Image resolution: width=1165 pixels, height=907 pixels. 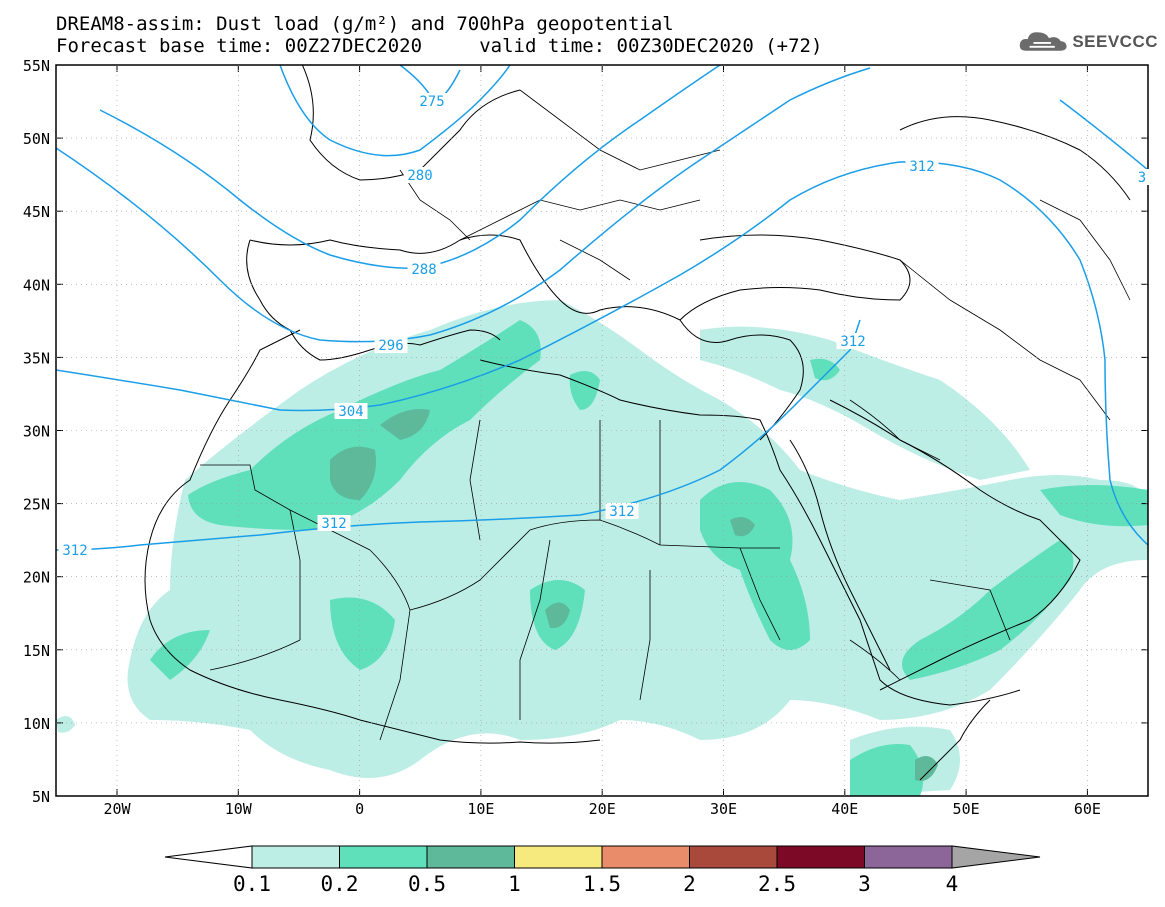 I want to click on lat-label: 55N, so click(x=36, y=66).